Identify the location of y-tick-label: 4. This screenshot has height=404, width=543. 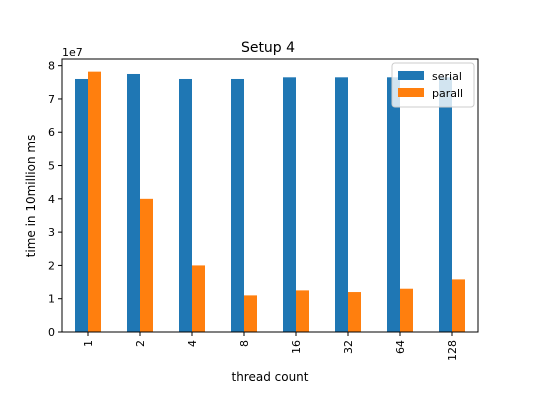
(51, 199).